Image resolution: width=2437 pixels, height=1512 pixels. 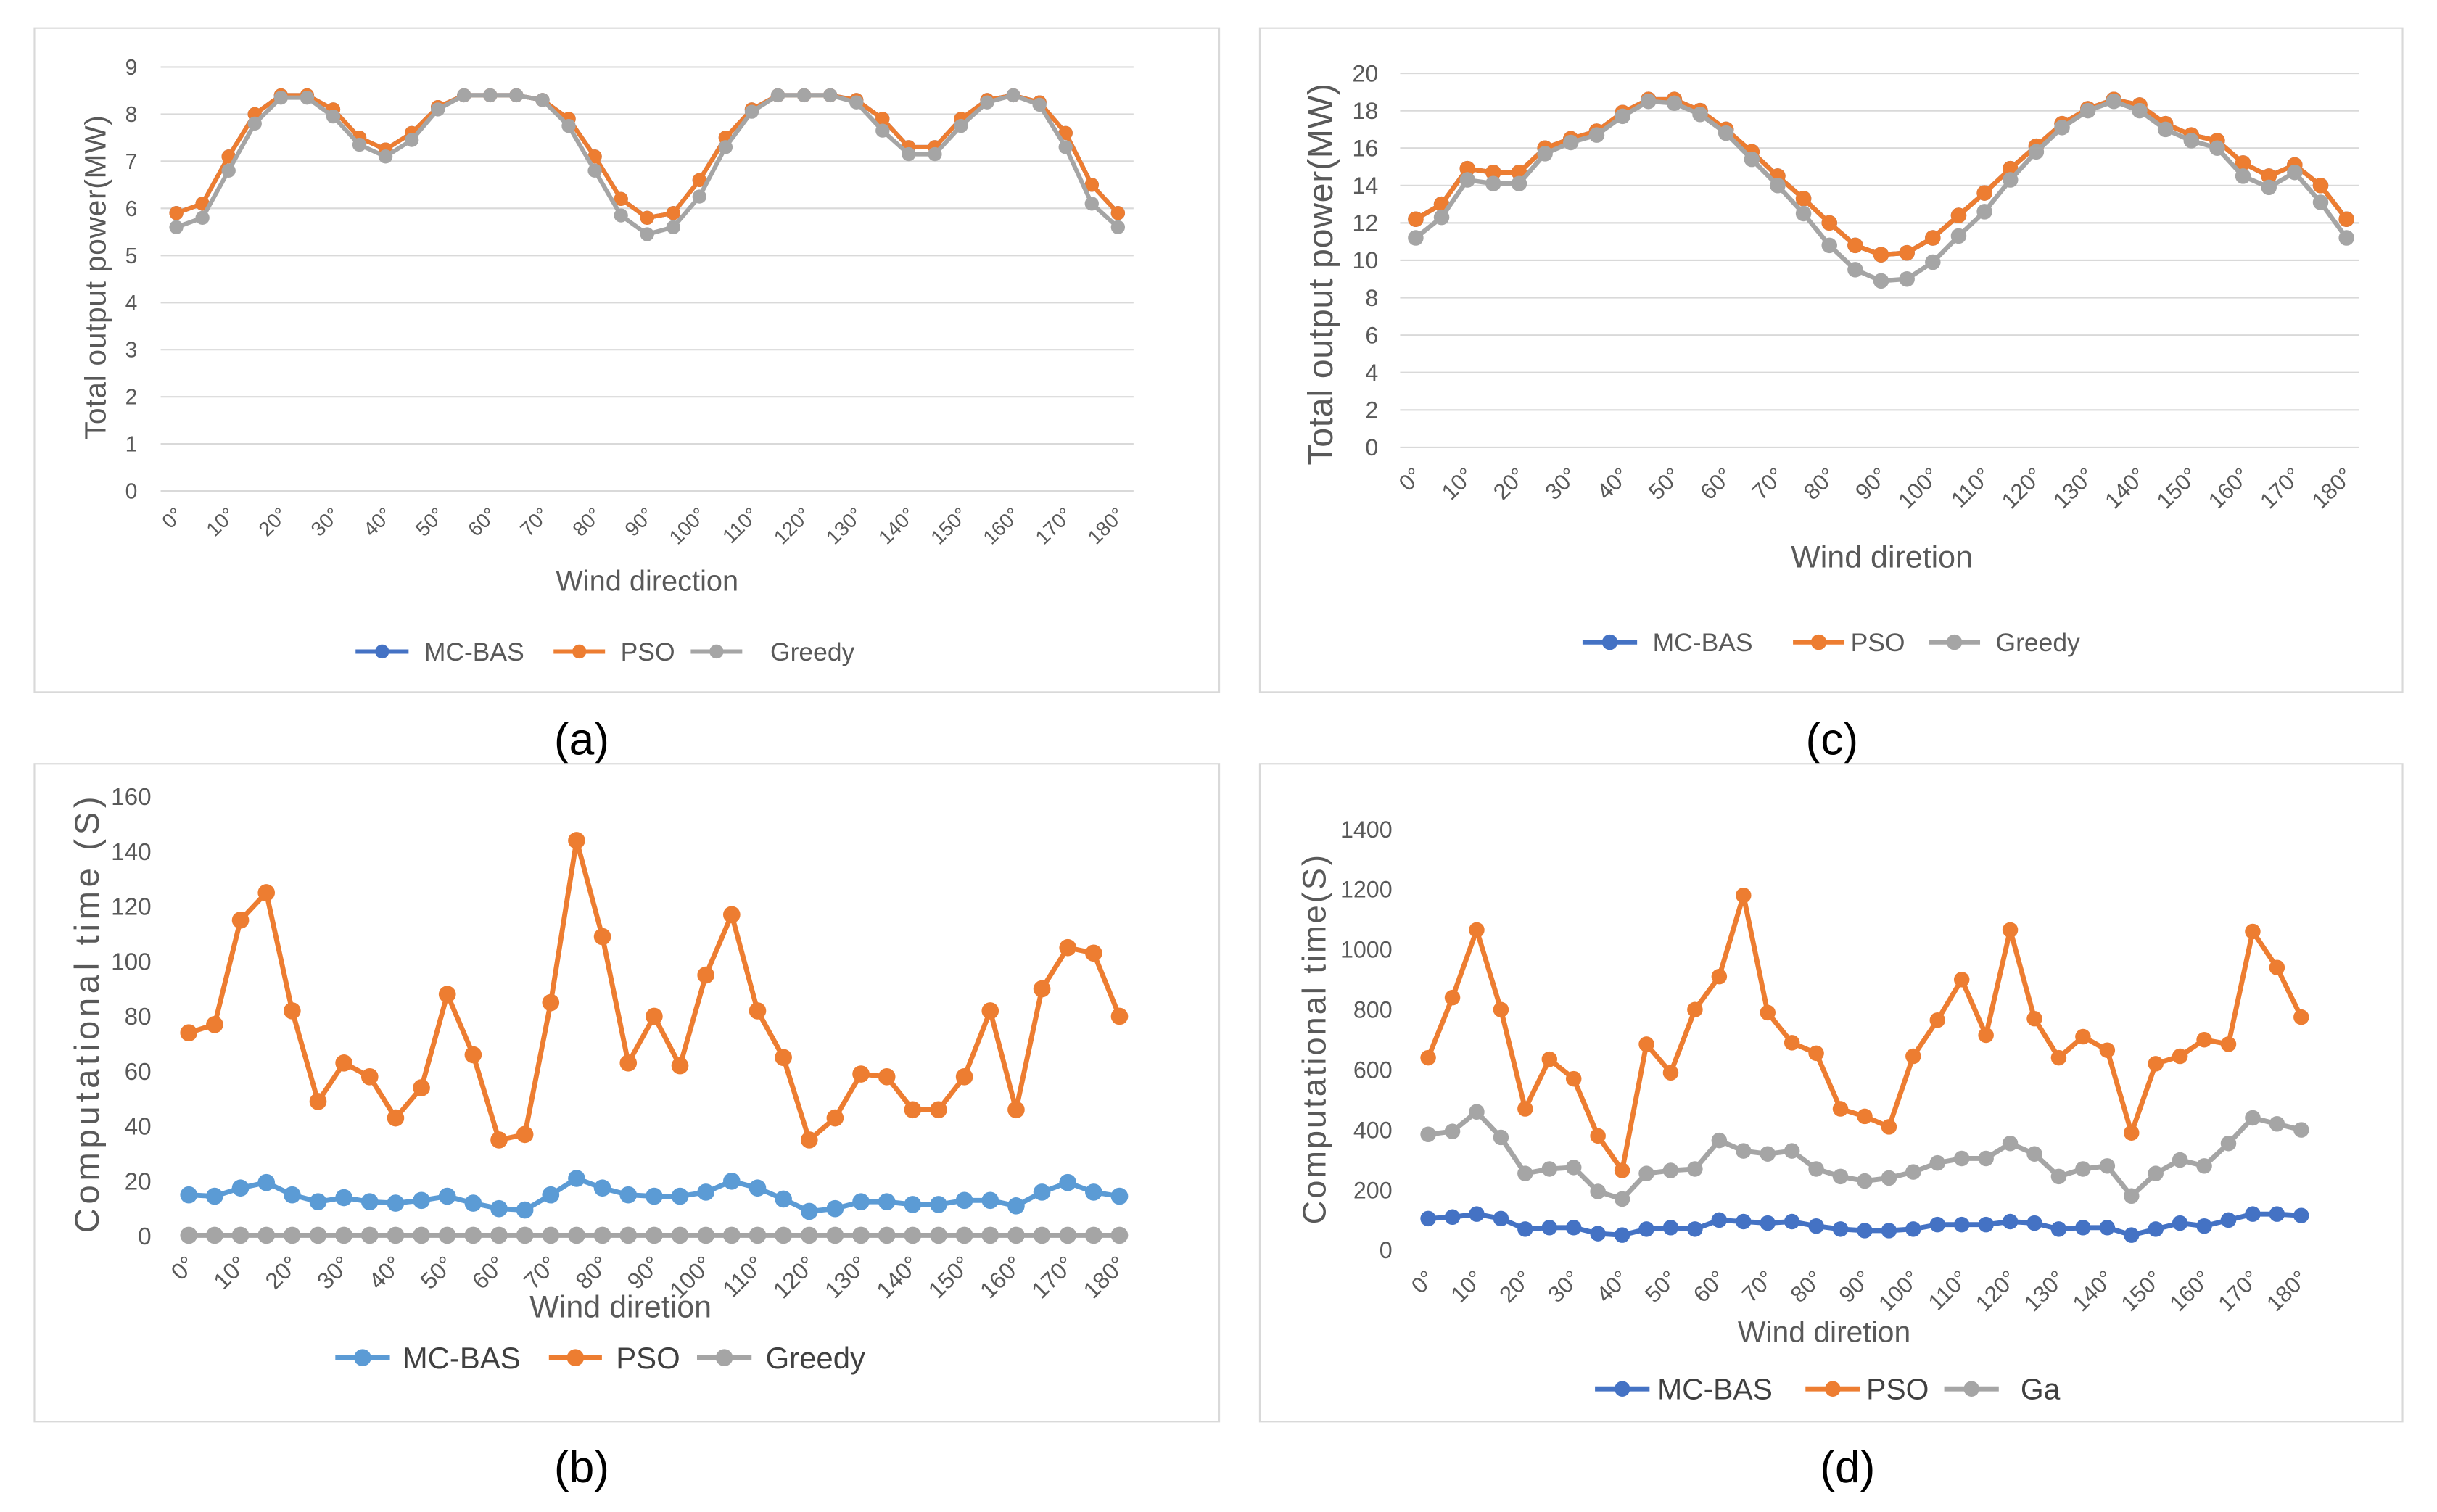 What do you see at coordinates (815, 1358) in the screenshot?
I see `legend-label: Greedy` at bounding box center [815, 1358].